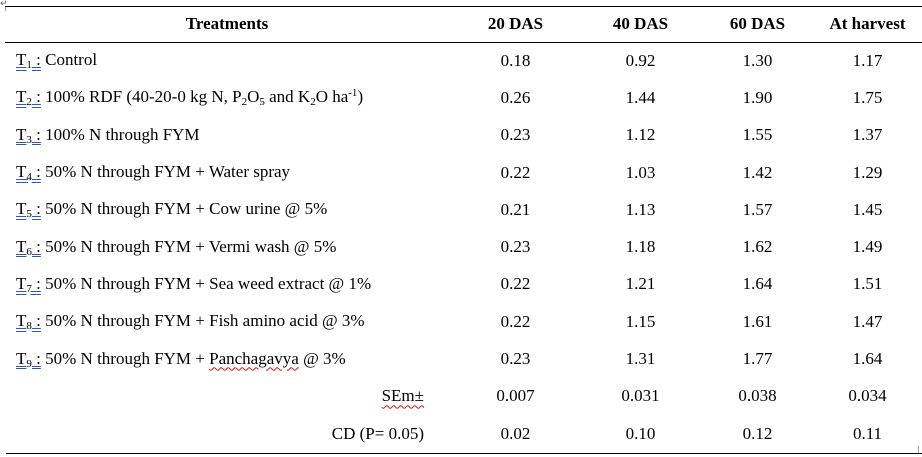 This screenshot has height=457, width=922. What do you see at coordinates (757, 23) in the screenshot?
I see `header-60-das: 60 DAS` at bounding box center [757, 23].